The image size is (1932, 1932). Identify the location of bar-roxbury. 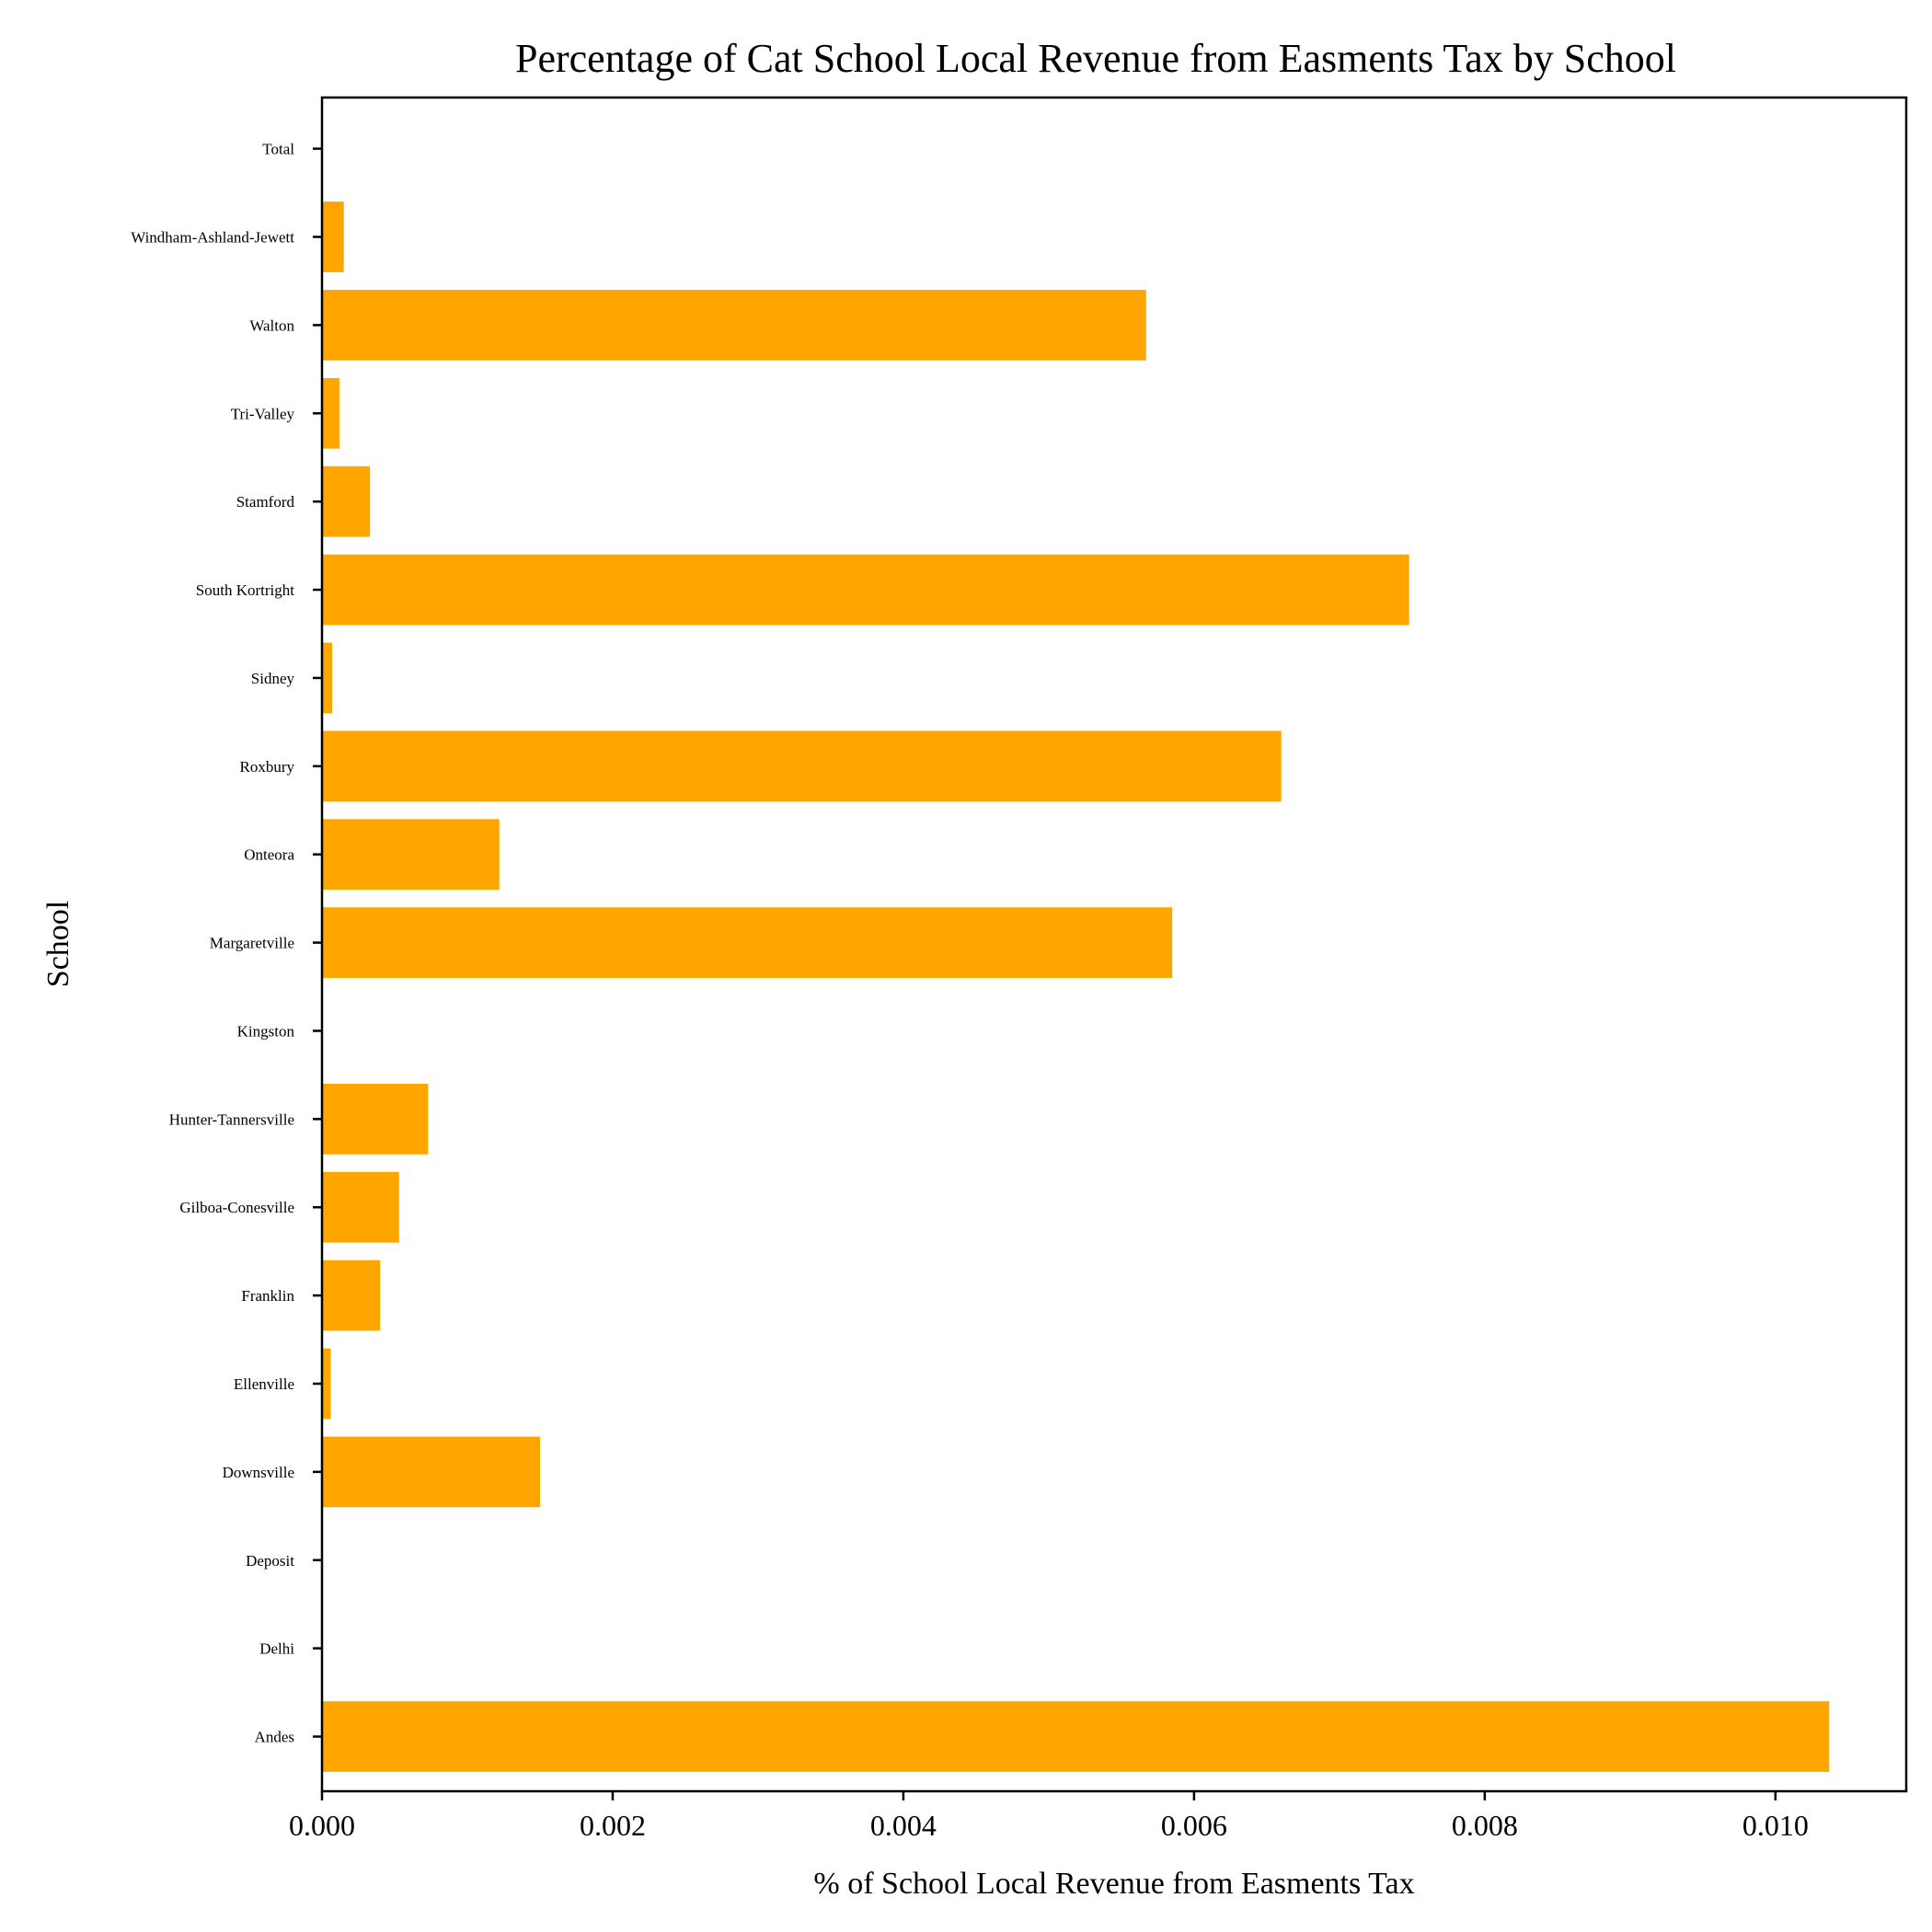
(802, 766).